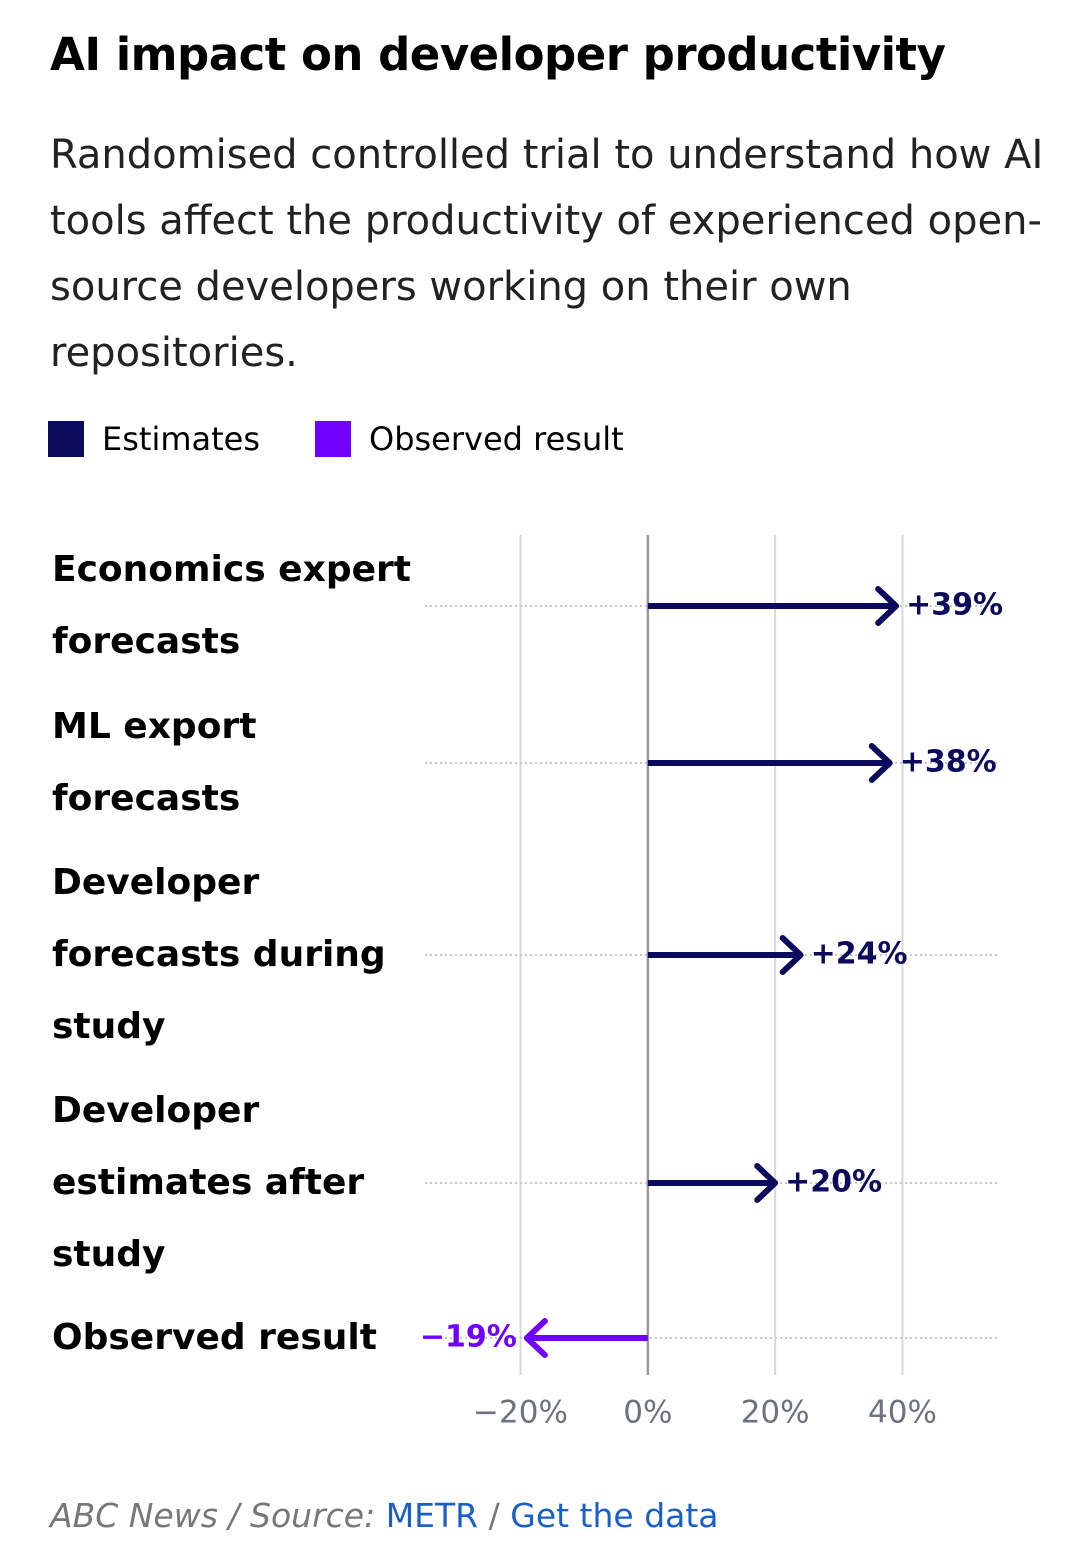  I want to click on legend-label: Observed result, so click(496, 439).